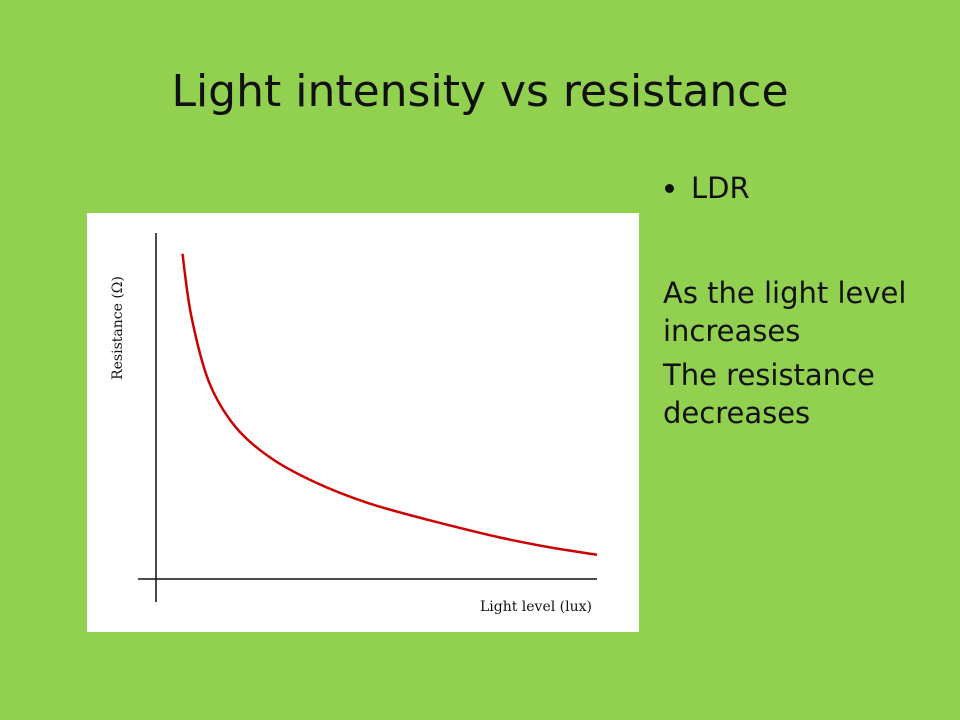 The height and width of the screenshot is (720, 960). What do you see at coordinates (118, 328) in the screenshot?
I see `y-axis-label: Resistance (Ω)` at bounding box center [118, 328].